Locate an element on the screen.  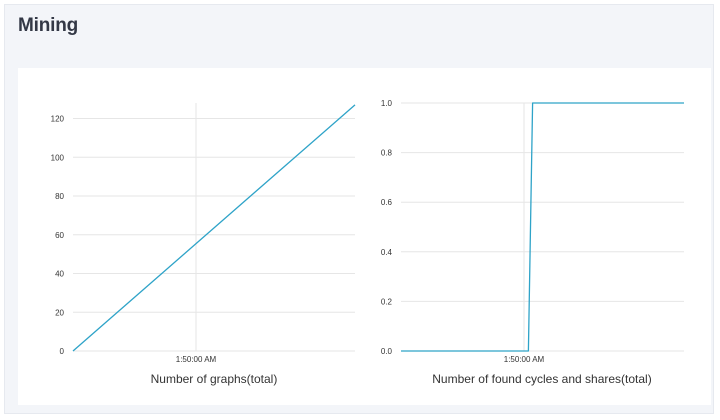
y-tick-label: 0 is located at coordinates (62, 351).